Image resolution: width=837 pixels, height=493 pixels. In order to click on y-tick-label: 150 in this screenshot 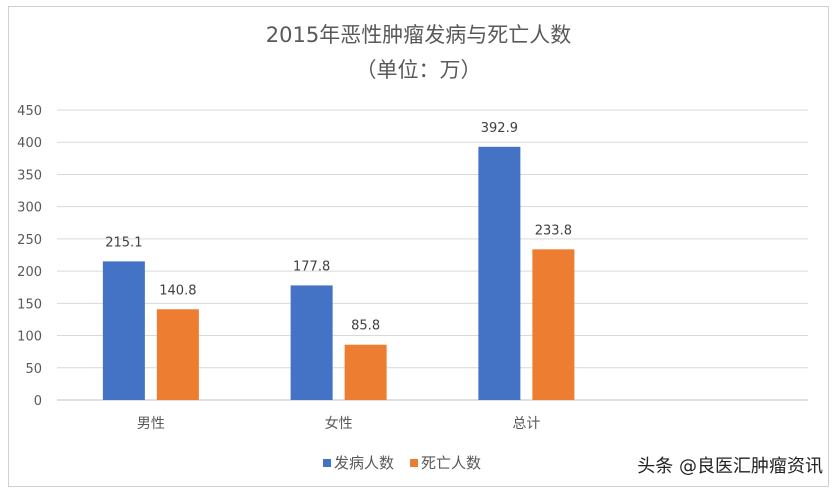, I will do `click(29, 304)`.